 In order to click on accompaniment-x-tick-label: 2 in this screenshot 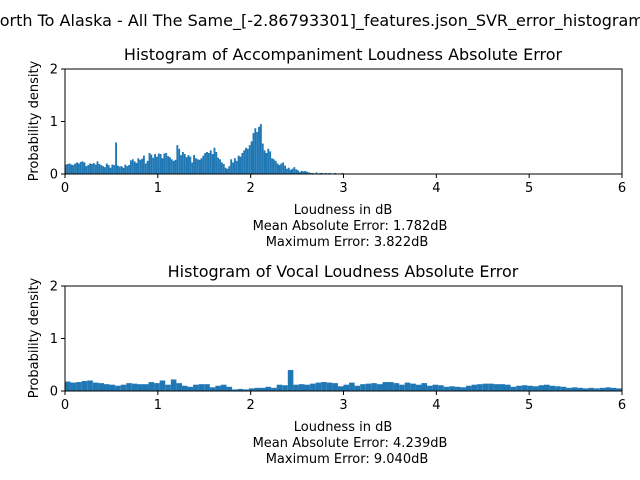, I will do `click(251, 188)`.